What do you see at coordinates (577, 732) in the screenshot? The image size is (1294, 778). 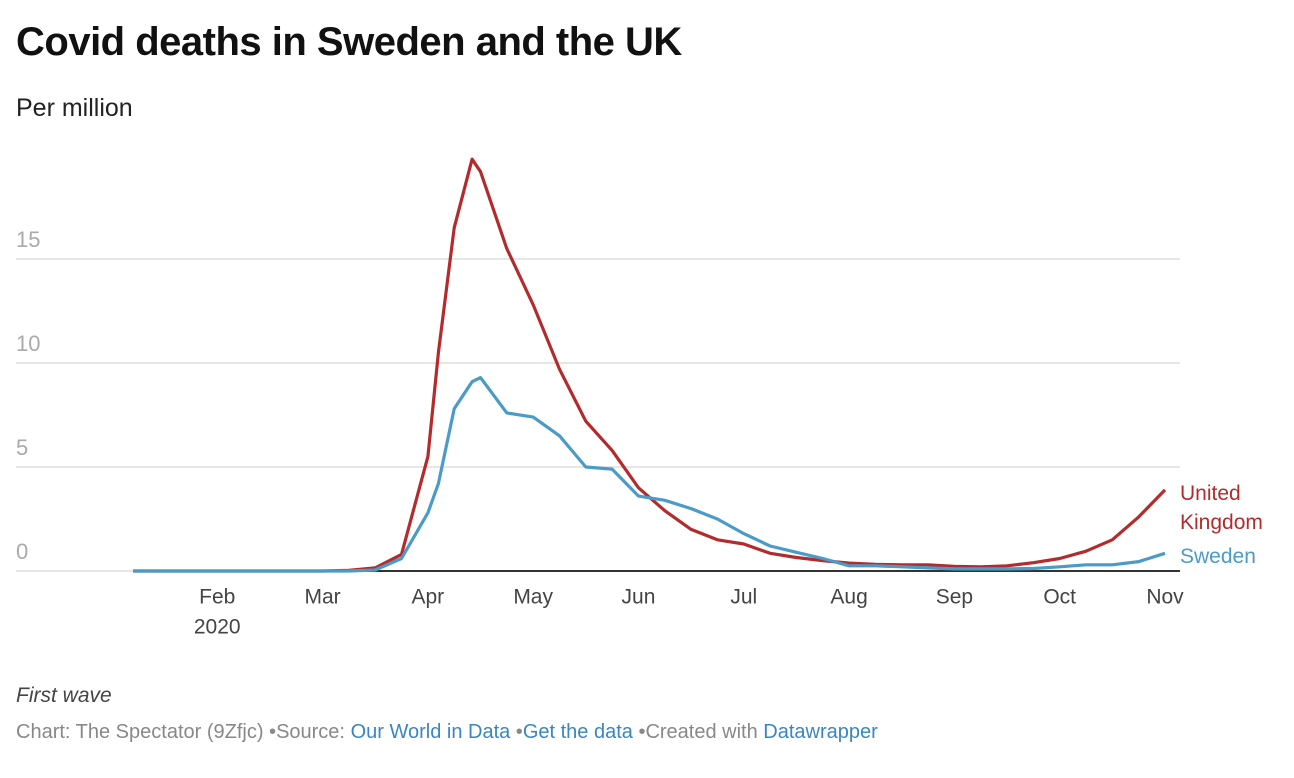 I see `get-data-link: Get the data` at bounding box center [577, 732].